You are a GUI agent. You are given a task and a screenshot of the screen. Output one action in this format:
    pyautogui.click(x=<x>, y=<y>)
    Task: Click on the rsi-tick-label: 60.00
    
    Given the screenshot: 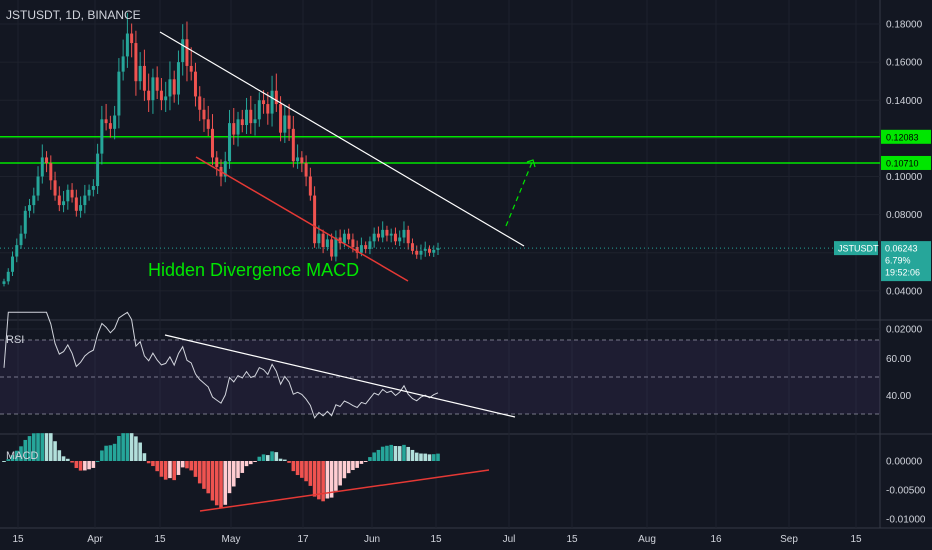 What is the action you would take?
    pyautogui.click(x=898, y=359)
    